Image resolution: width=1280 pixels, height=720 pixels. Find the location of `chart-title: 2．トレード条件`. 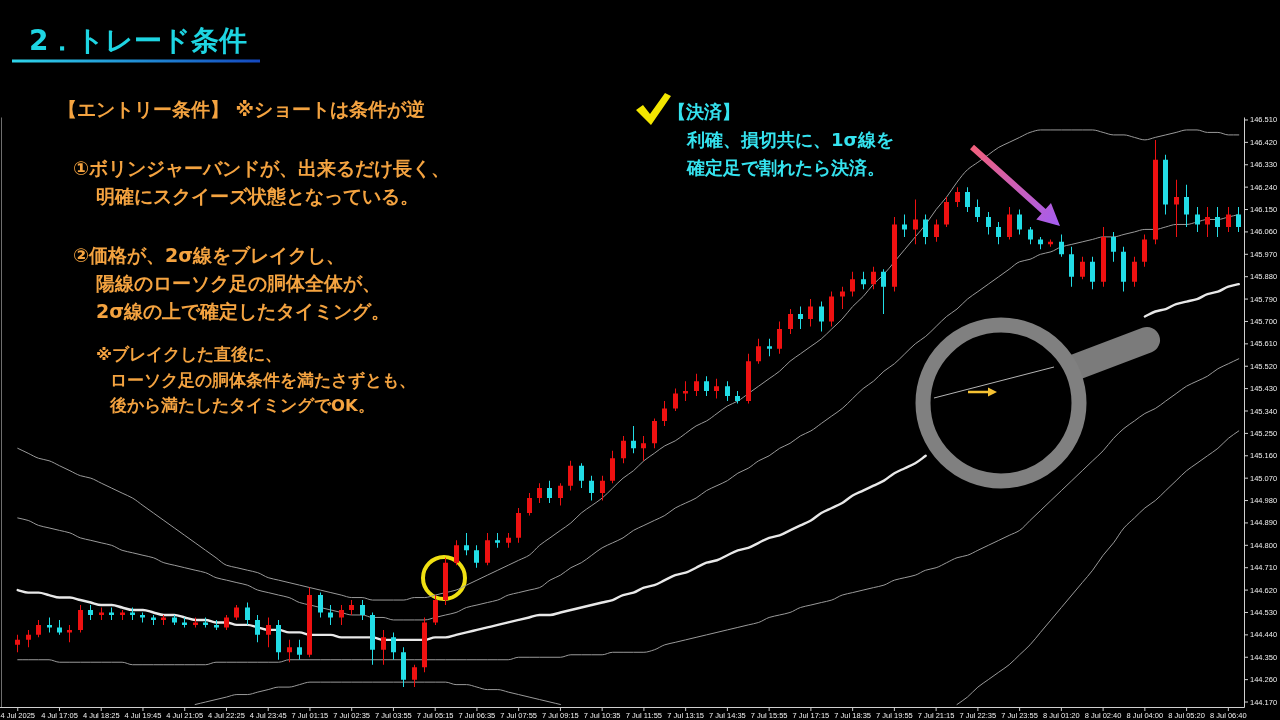

chart-title: 2．トレード条件 is located at coordinates (138, 40).